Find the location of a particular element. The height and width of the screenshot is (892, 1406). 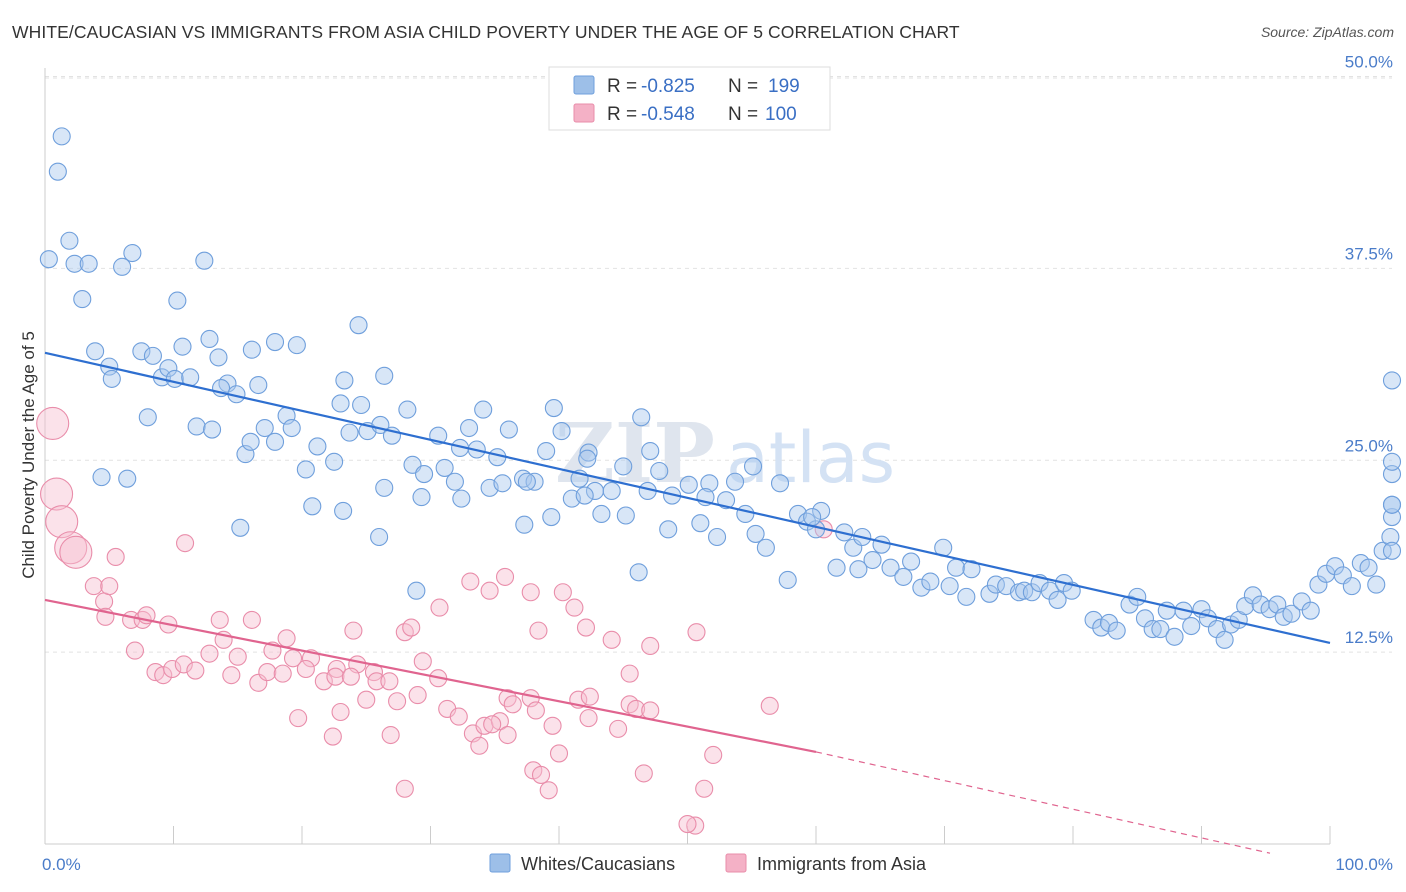

trend-line-asia-extension is located at coordinates (1043, 802).